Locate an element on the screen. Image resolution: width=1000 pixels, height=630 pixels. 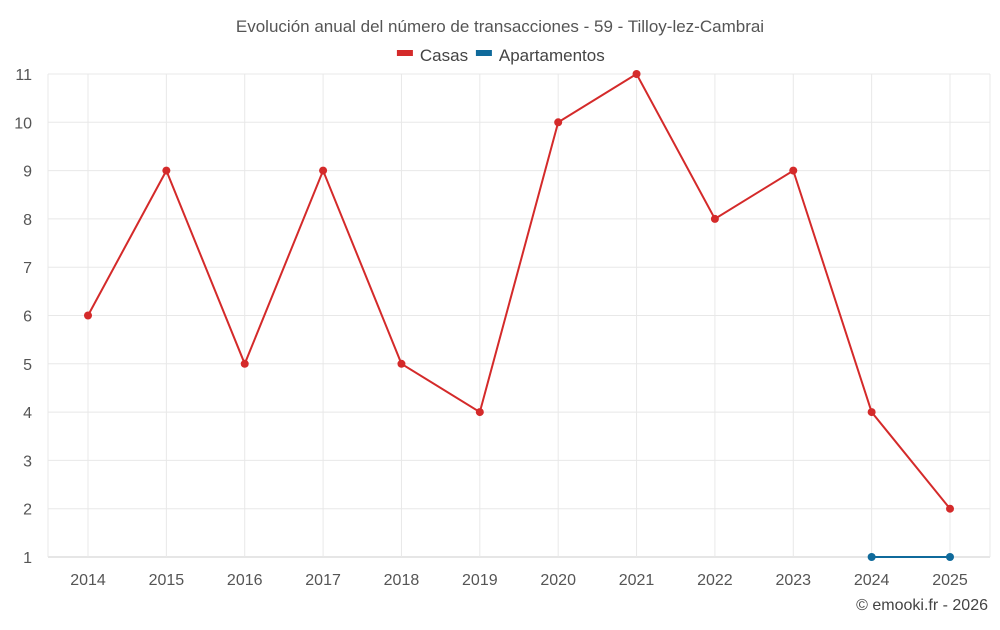
x-tick-label: 2020 is located at coordinates (558, 580).